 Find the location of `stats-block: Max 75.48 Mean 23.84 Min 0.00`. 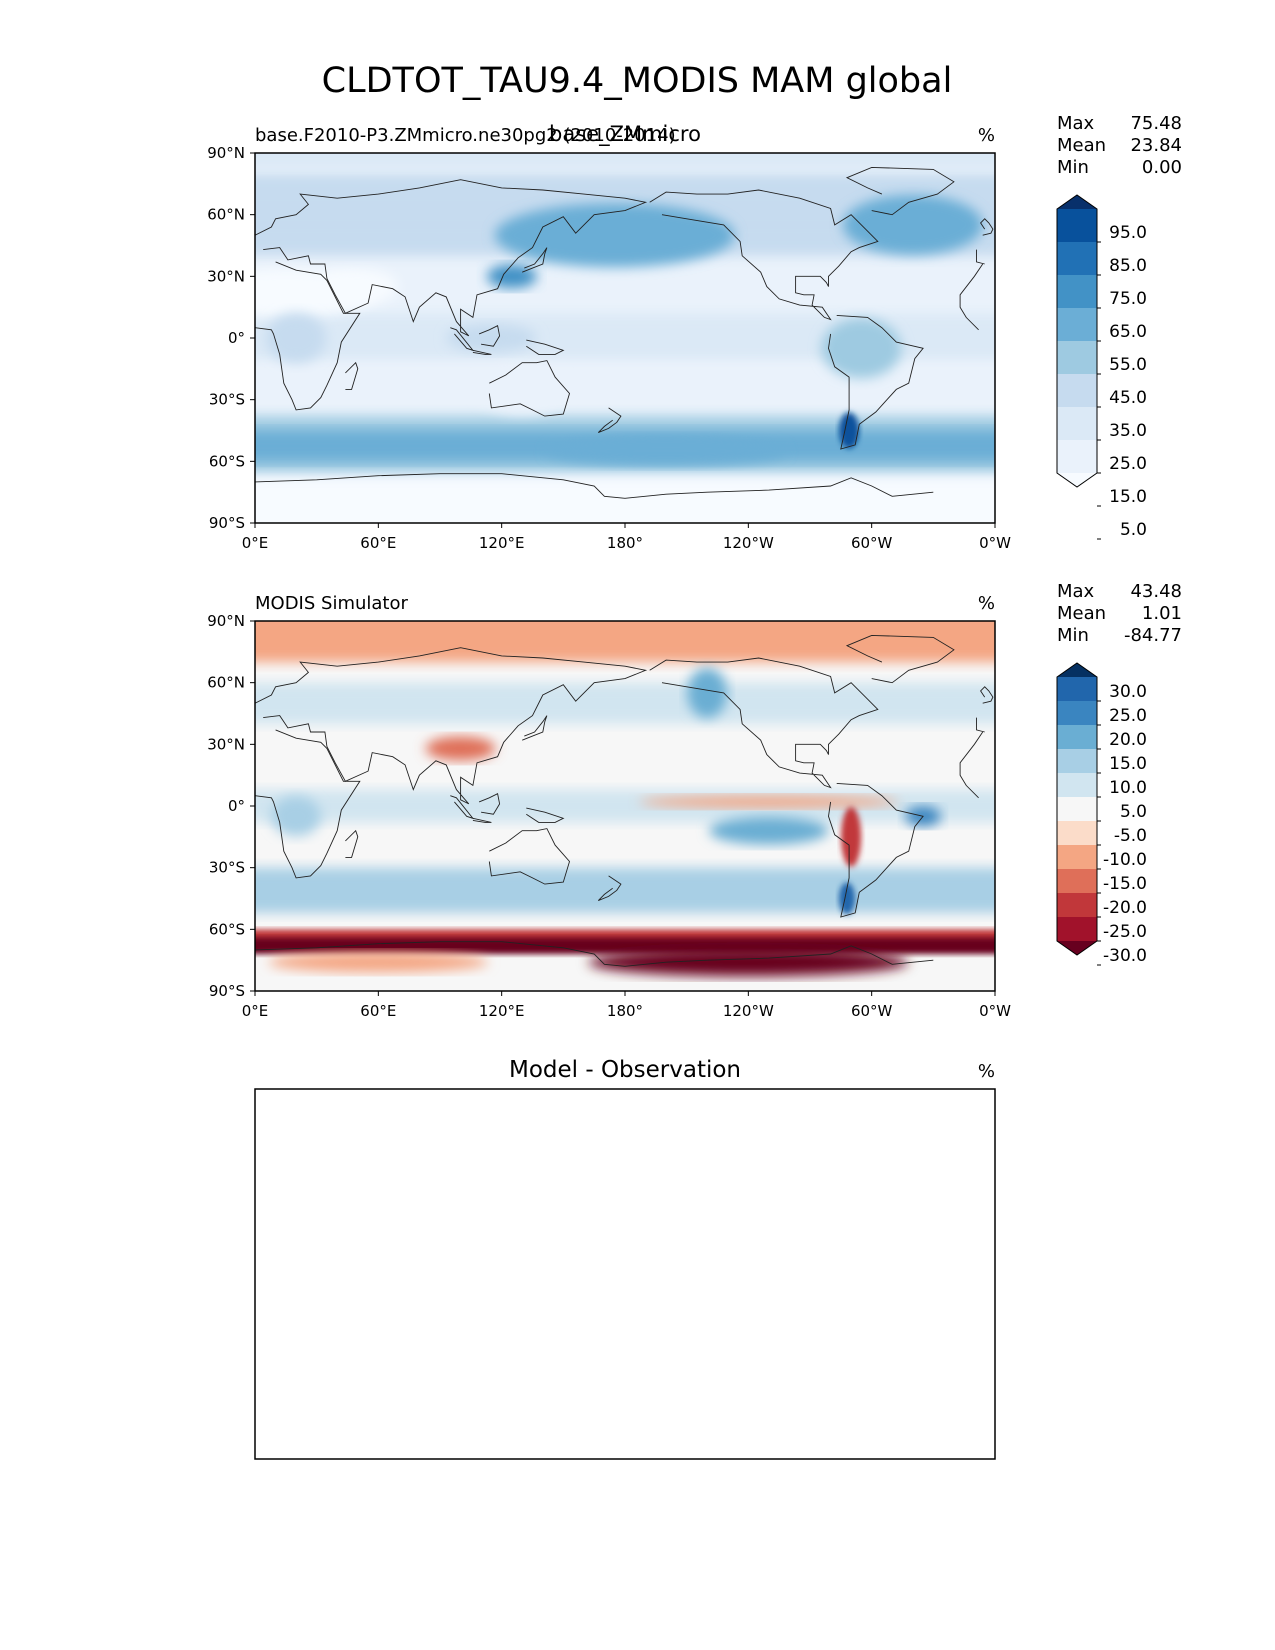

stats-block: Max 75.48 Mean 23.84 Min 0.00 is located at coordinates (1119, 145).